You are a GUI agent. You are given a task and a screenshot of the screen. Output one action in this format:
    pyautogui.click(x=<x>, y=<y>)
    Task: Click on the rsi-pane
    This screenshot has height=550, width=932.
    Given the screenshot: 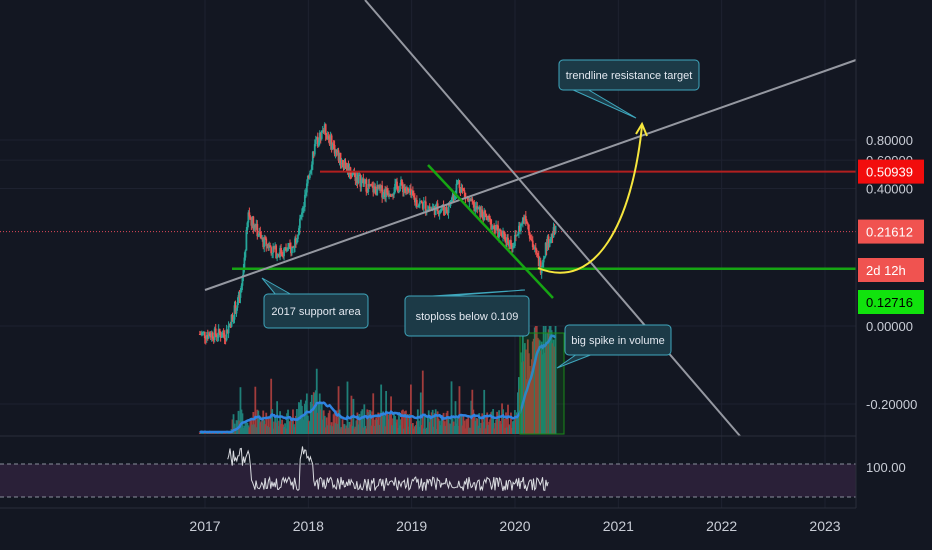 What is the action you would take?
    pyautogui.click(x=428, y=472)
    